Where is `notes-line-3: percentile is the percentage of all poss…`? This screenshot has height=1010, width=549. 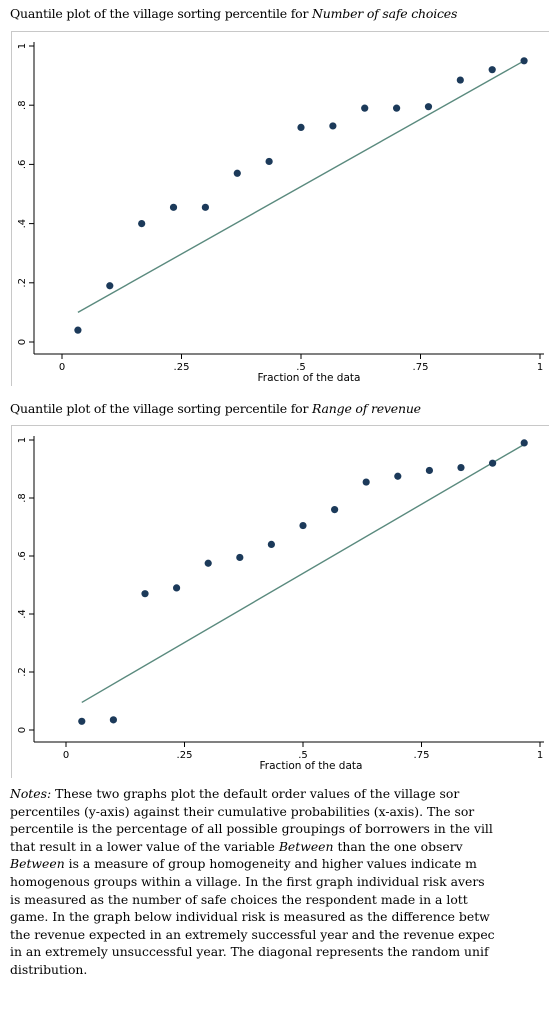
notes-line-3: percentile is the percentage of all poss… is located at coordinates (251, 829).